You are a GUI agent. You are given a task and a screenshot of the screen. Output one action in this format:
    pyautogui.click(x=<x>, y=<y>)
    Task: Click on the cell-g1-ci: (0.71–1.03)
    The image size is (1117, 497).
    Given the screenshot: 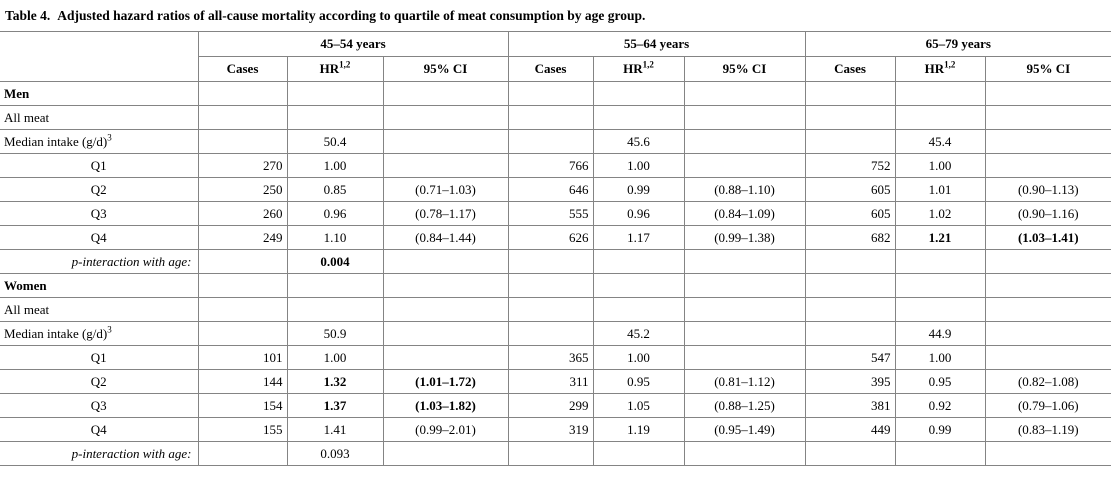 What is the action you would take?
    pyautogui.click(x=445, y=189)
    